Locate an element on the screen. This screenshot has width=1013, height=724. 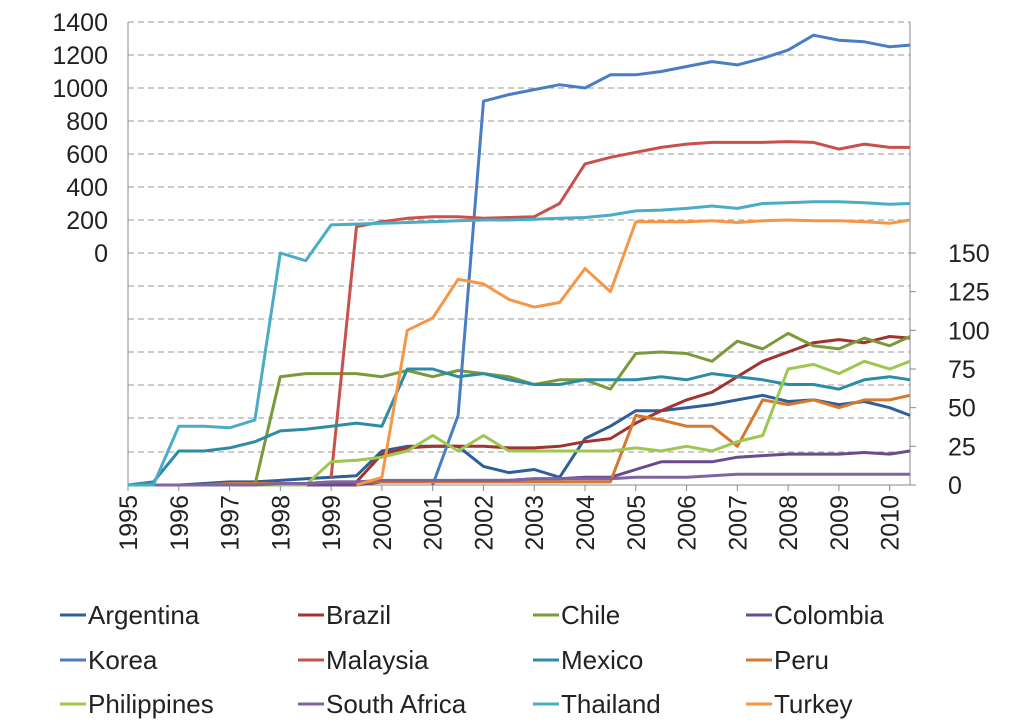
x-tick-label: 2006 is located at coordinates (688, 523).